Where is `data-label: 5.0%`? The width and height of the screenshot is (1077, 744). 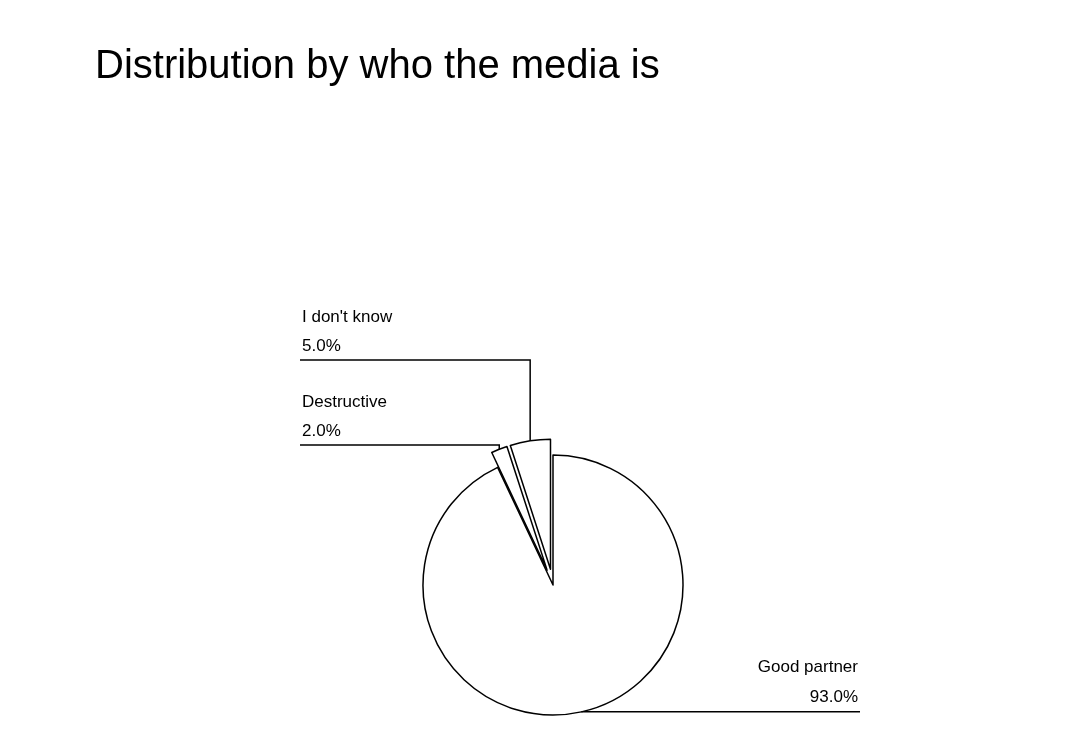 data-label: 5.0% is located at coordinates (321, 345).